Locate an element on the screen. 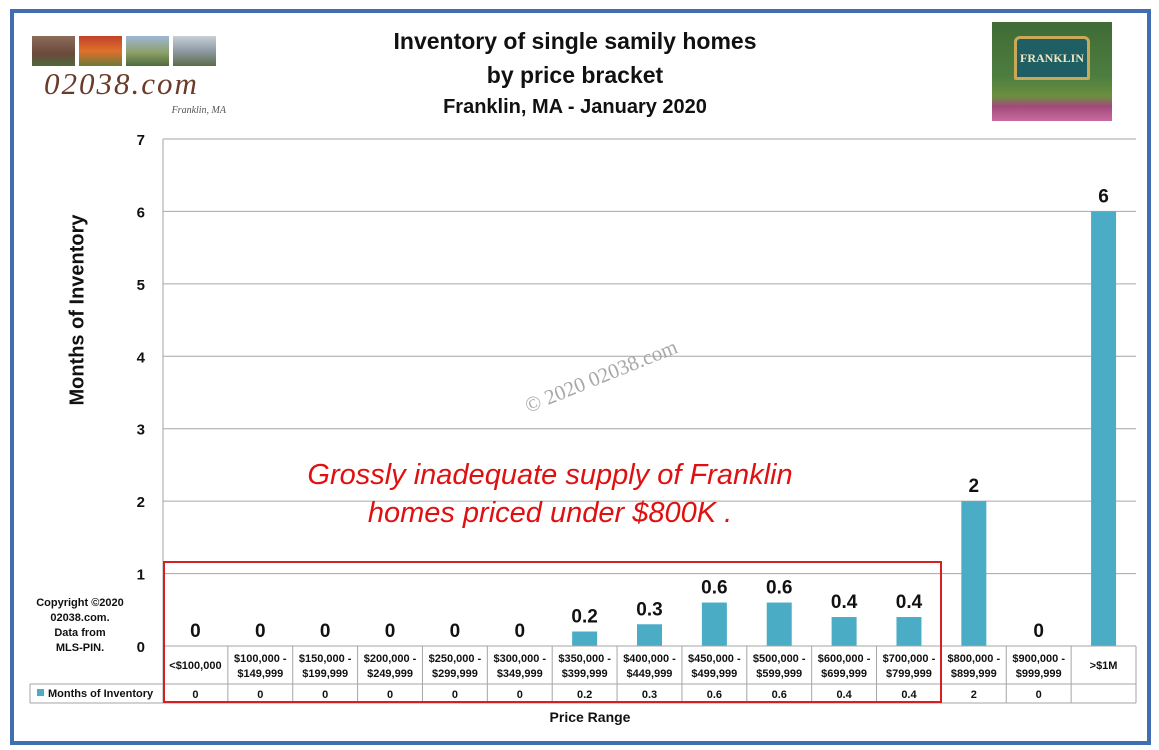 This screenshot has width=1159, height=750. y-tick-label: 6 is located at coordinates (141, 212).